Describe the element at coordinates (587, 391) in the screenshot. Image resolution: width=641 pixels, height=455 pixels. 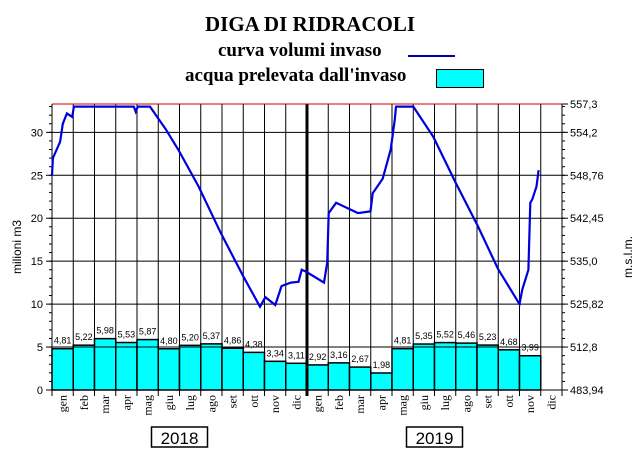
I see `right-tick-label: 483,94` at that location.